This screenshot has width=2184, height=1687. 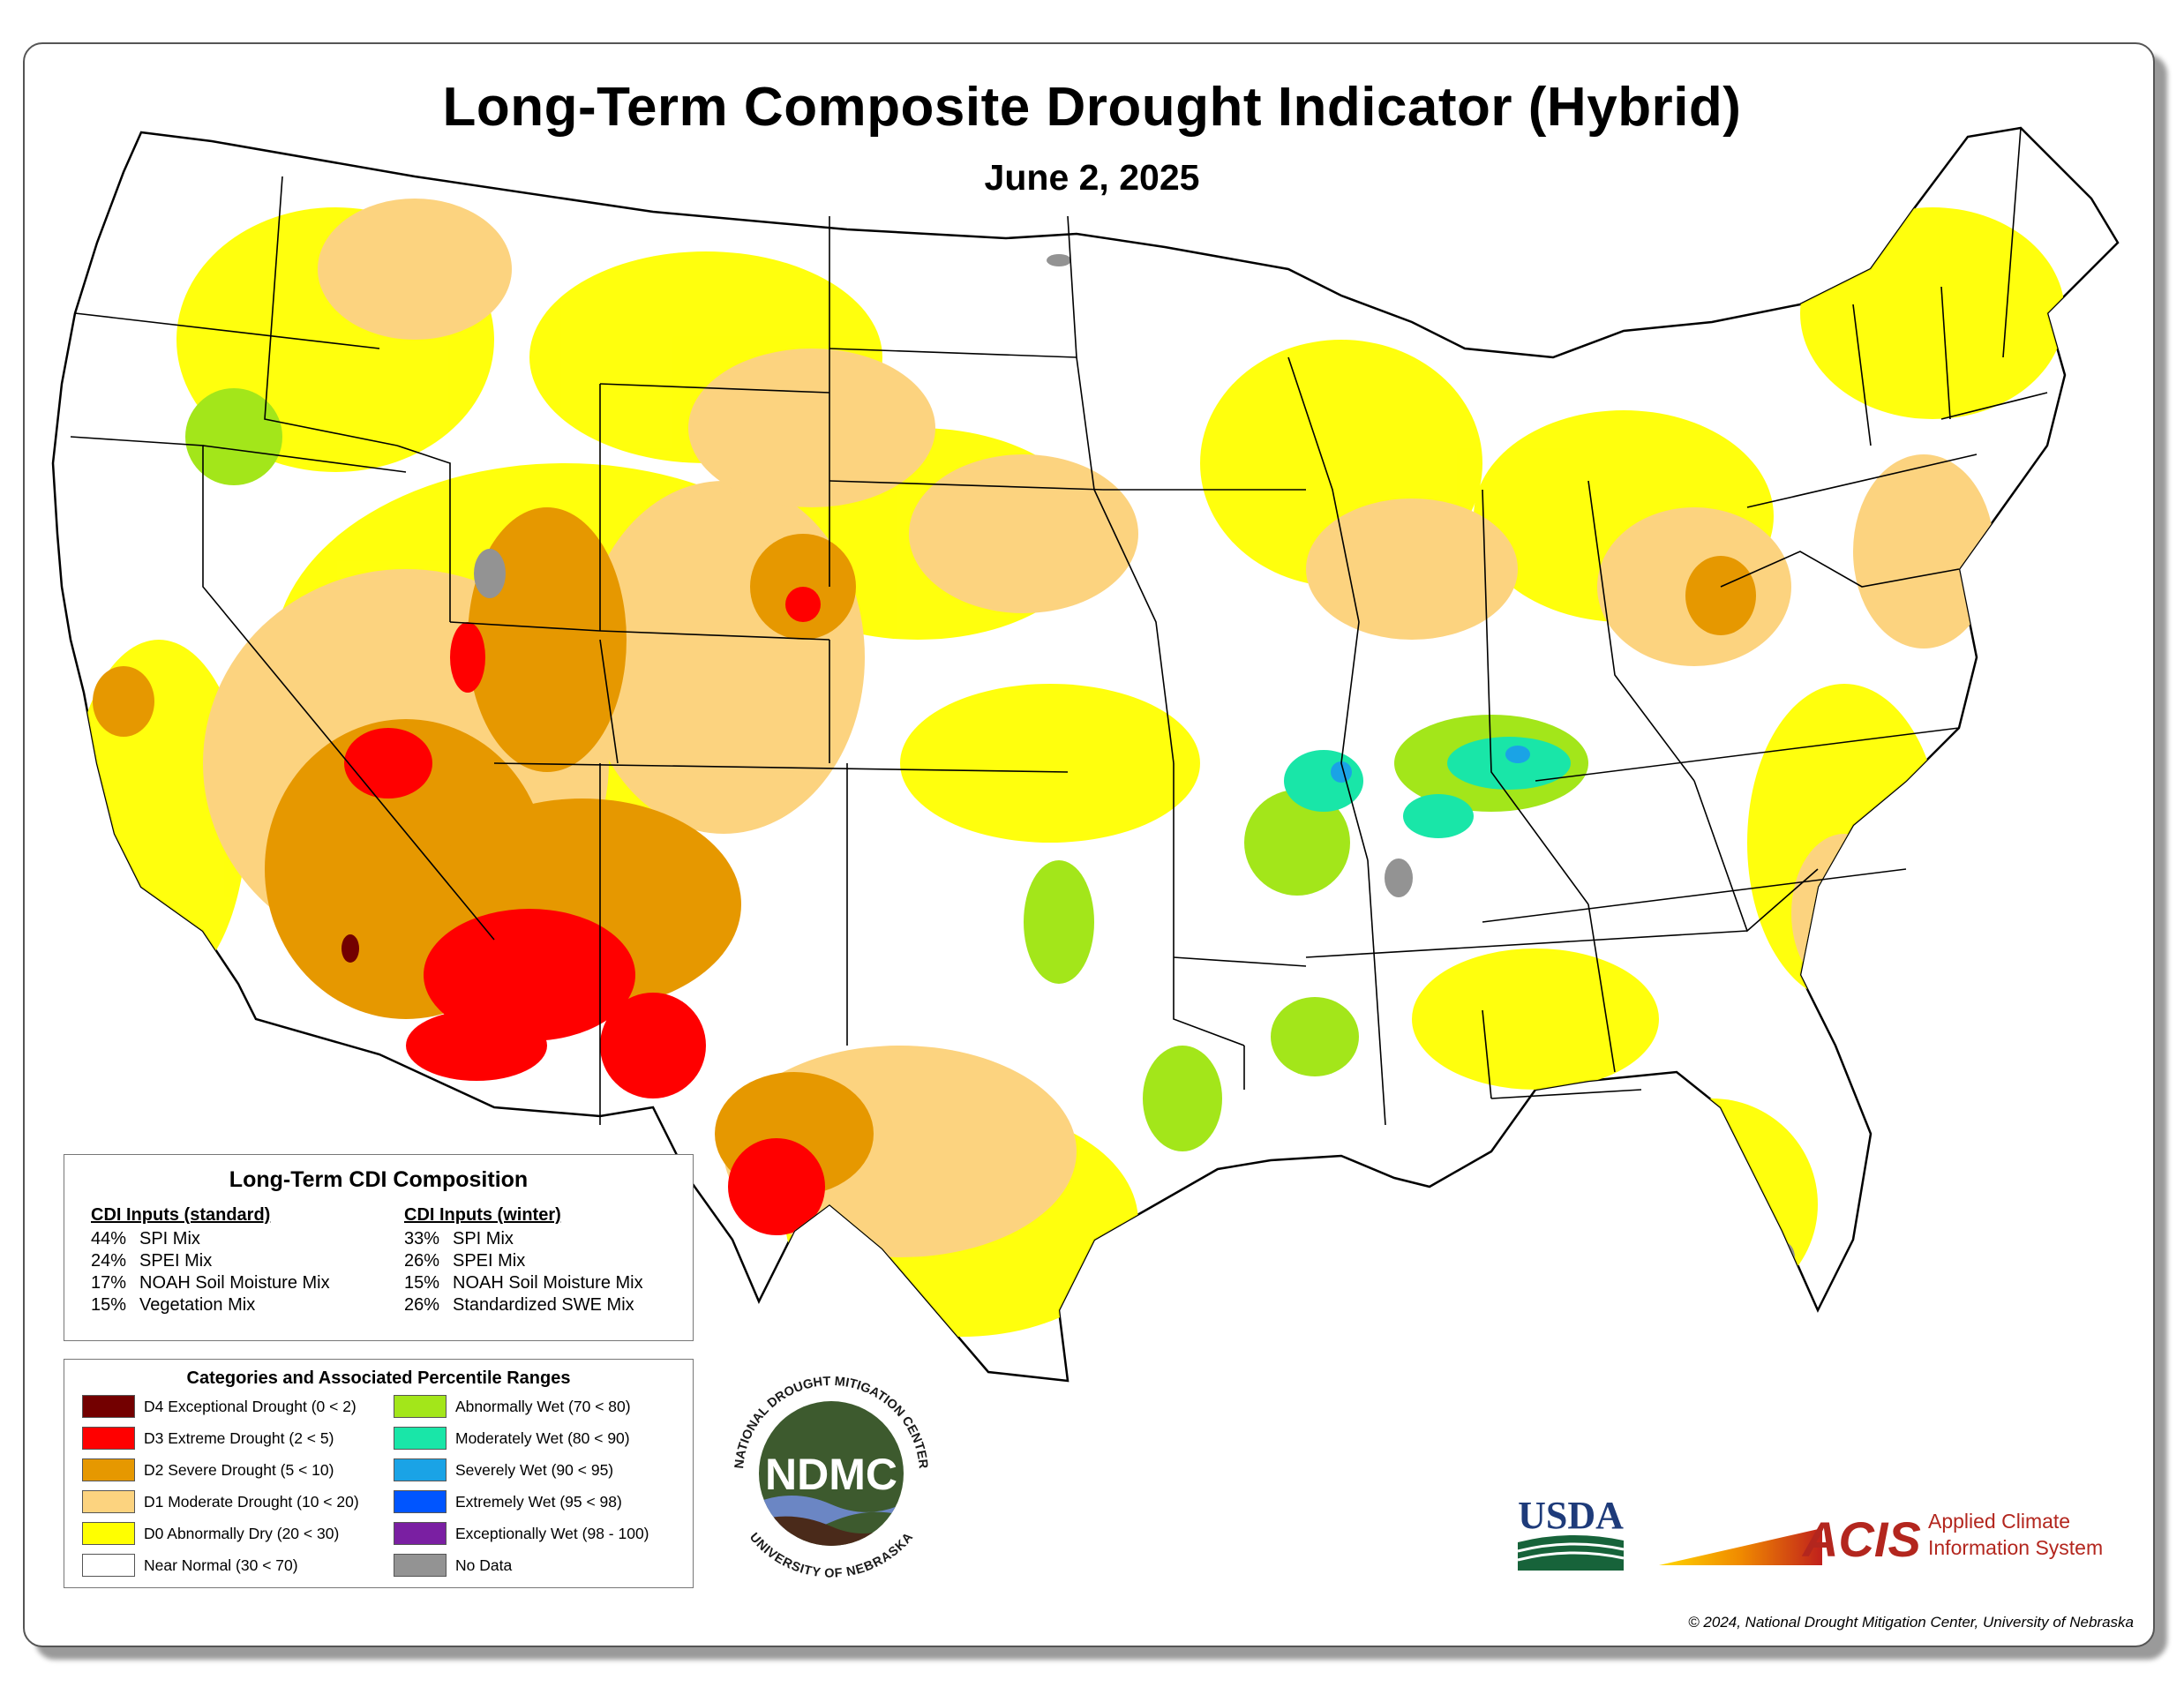 I want to click on usda-wordmark: USDA, so click(x=1571, y=1515).